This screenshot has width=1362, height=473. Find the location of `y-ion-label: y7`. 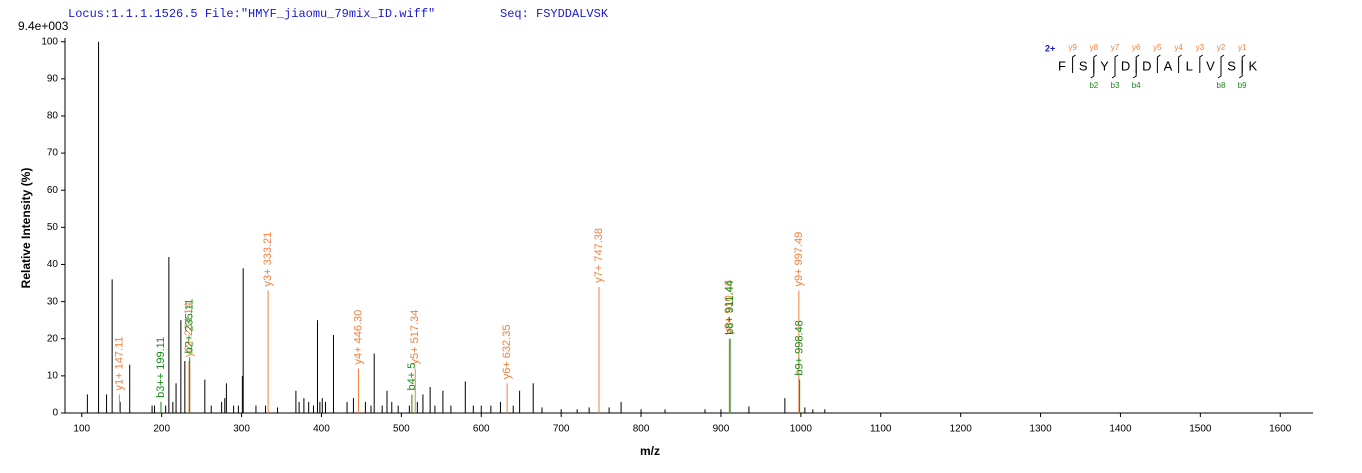

y-ion-label: y7 is located at coordinates (1115, 47).